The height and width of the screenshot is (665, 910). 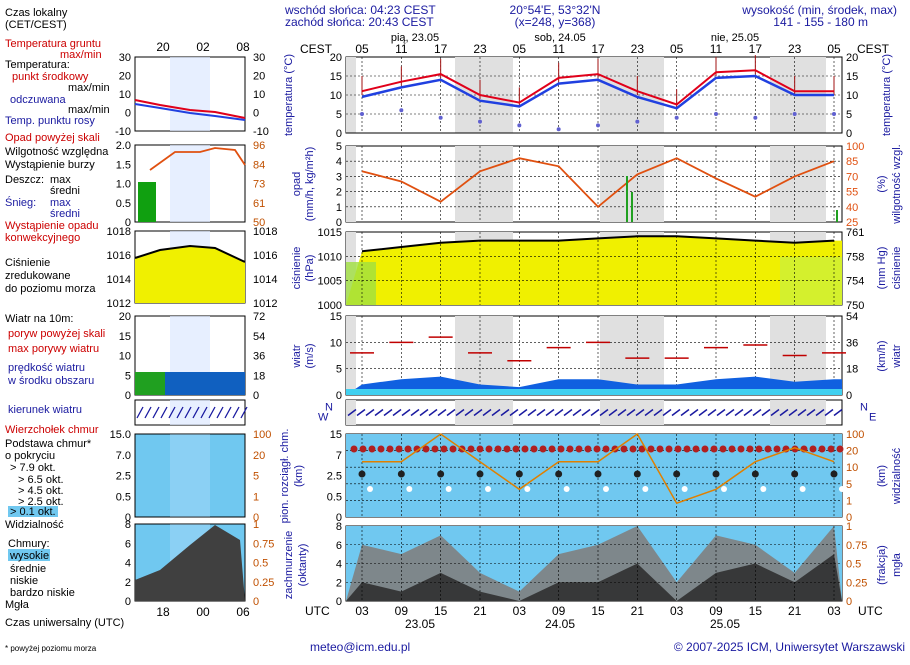 What do you see at coordinates (262, 435) in the screenshot?
I see `legend-y2-tick: 100` at bounding box center [262, 435].